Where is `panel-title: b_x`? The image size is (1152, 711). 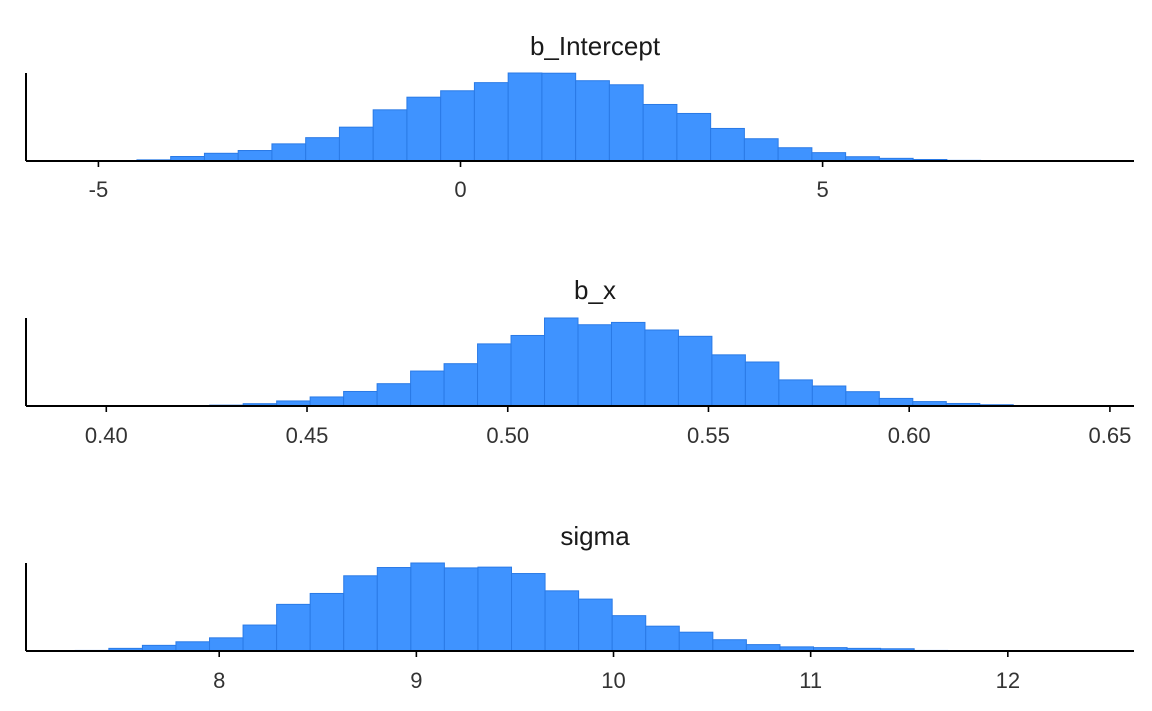 panel-title: b_x is located at coordinates (595, 290).